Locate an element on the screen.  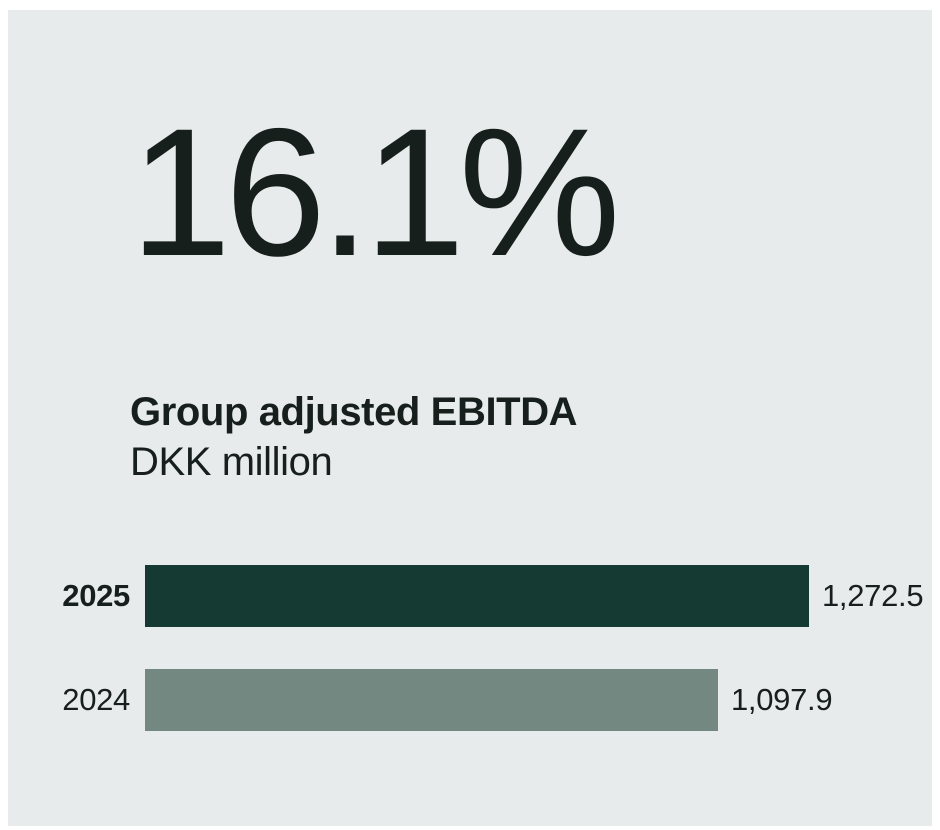
bar-row: 2024 1,097.9 is located at coordinates (487, 700).